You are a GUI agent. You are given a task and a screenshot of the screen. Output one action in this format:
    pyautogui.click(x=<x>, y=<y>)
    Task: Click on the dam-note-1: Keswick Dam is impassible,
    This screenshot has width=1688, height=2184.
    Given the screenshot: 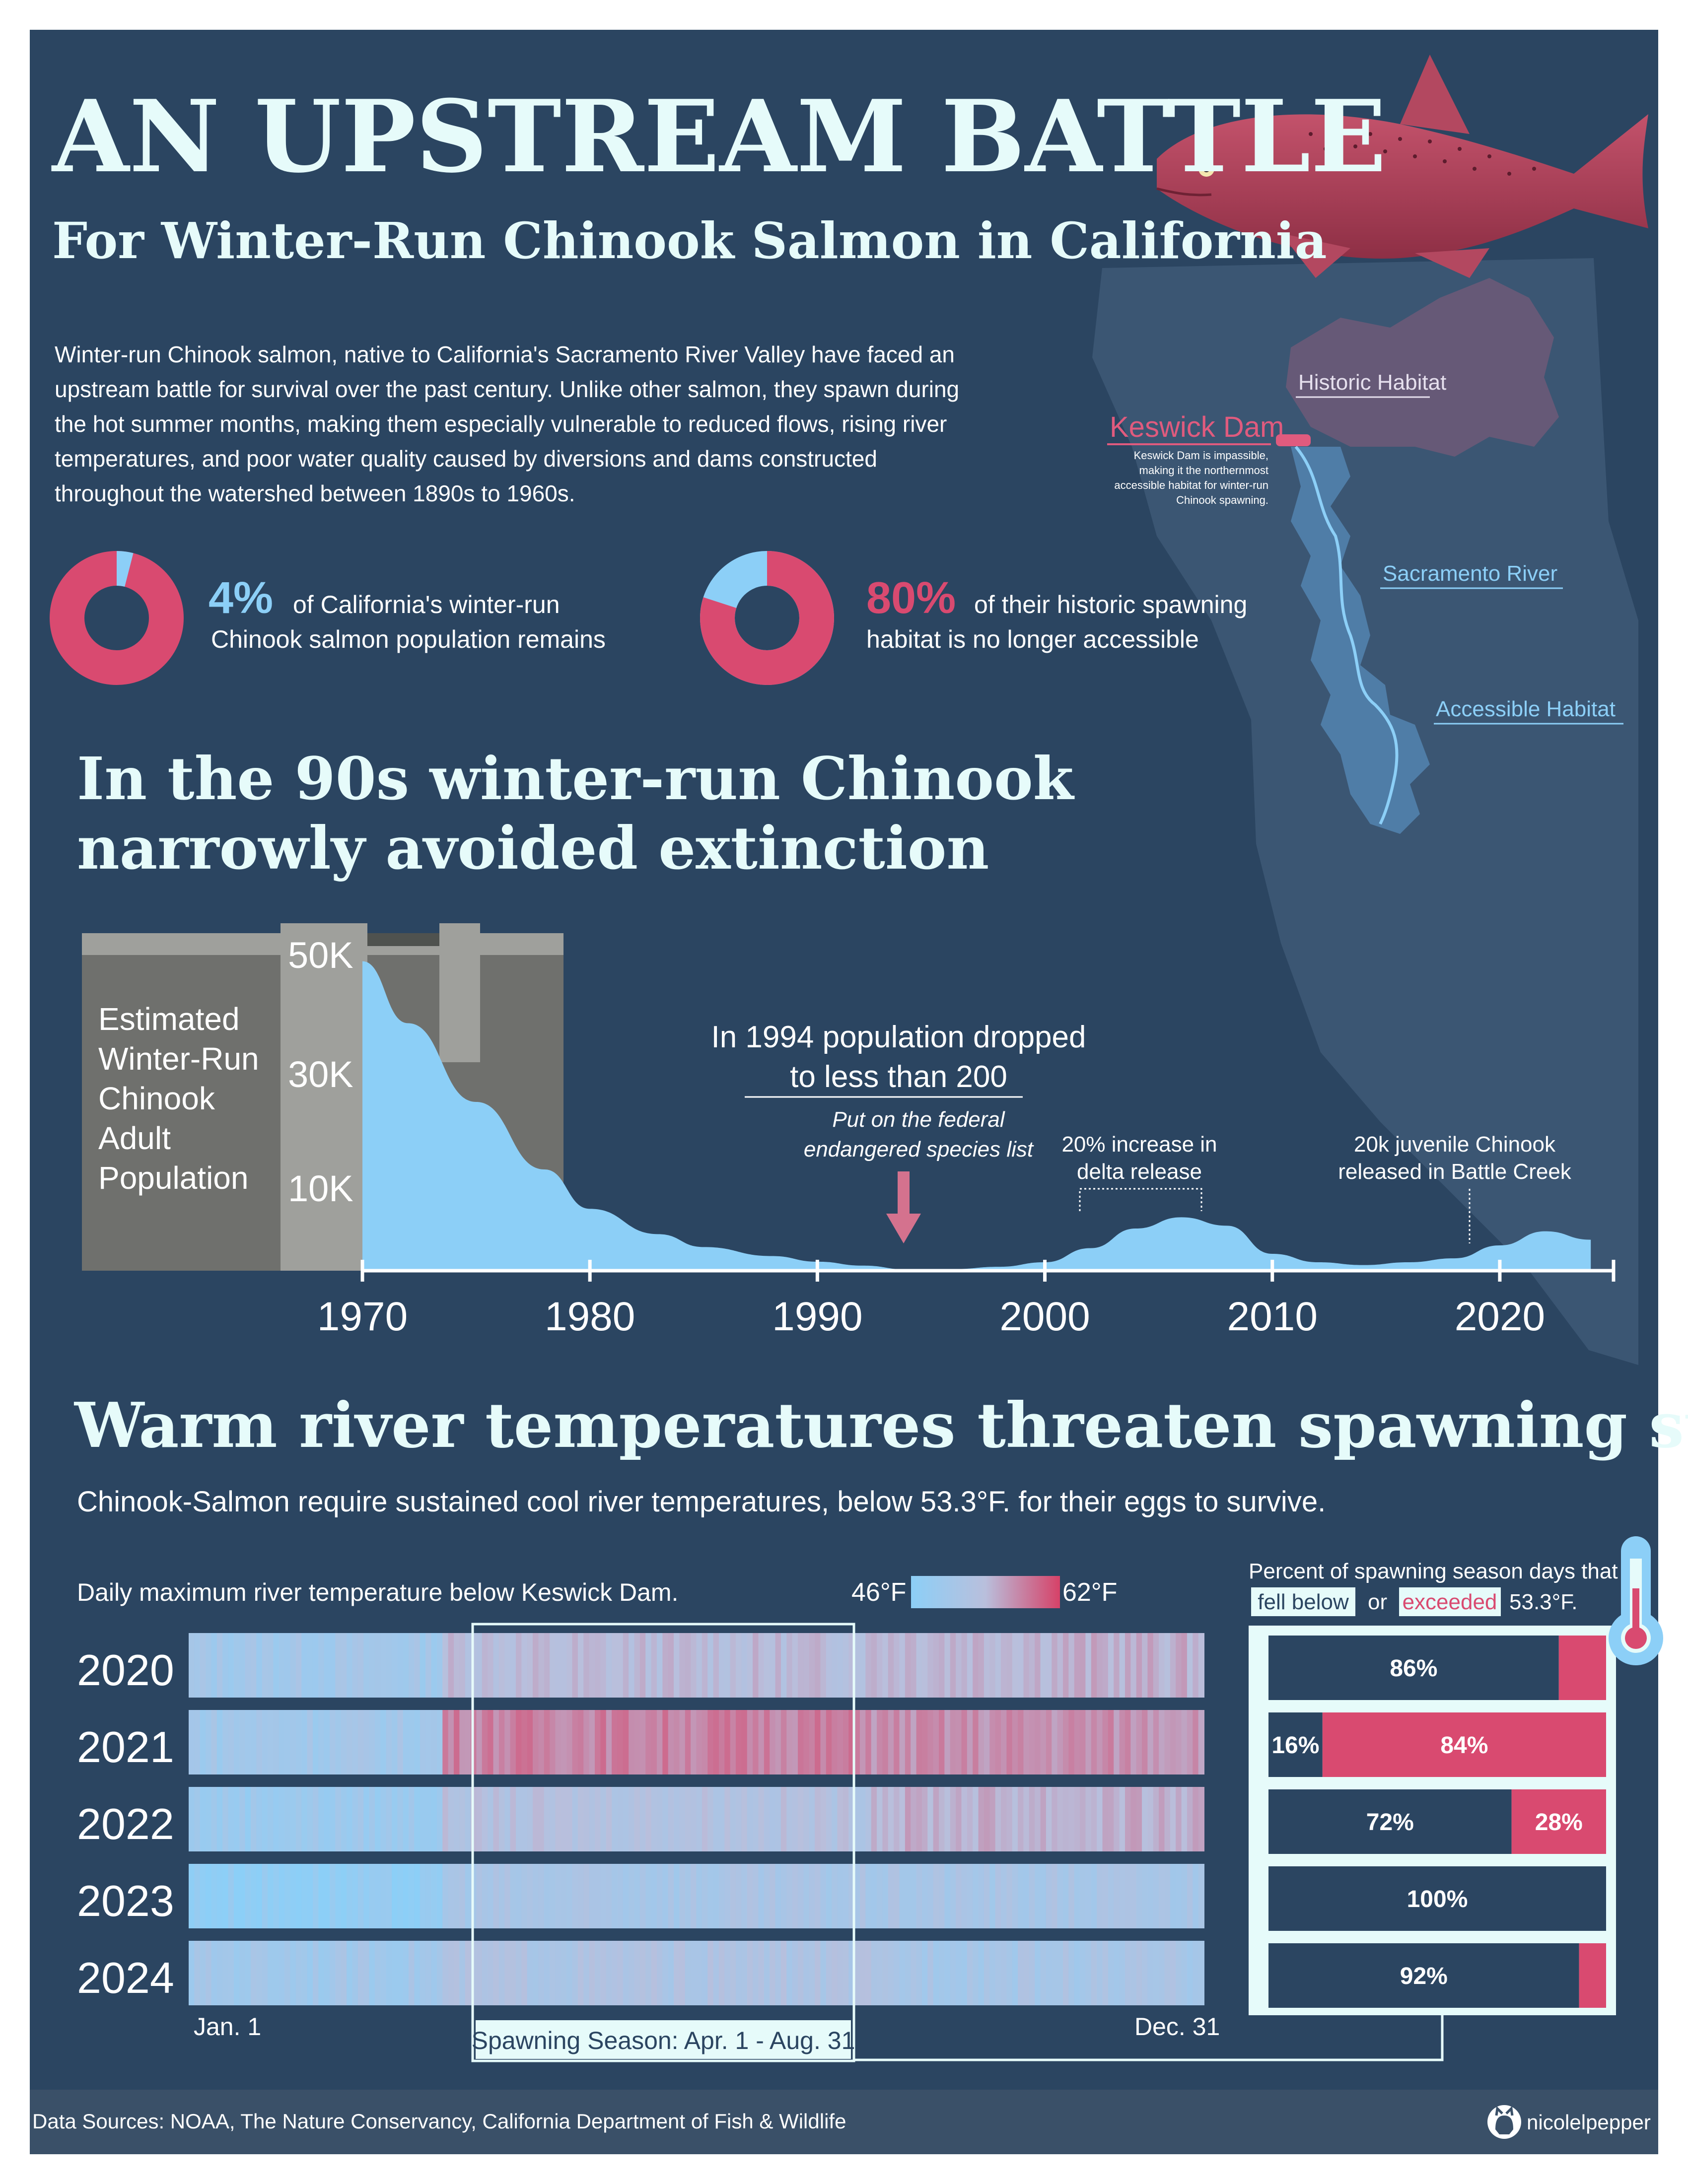 What is the action you would take?
    pyautogui.click(x=1201, y=455)
    